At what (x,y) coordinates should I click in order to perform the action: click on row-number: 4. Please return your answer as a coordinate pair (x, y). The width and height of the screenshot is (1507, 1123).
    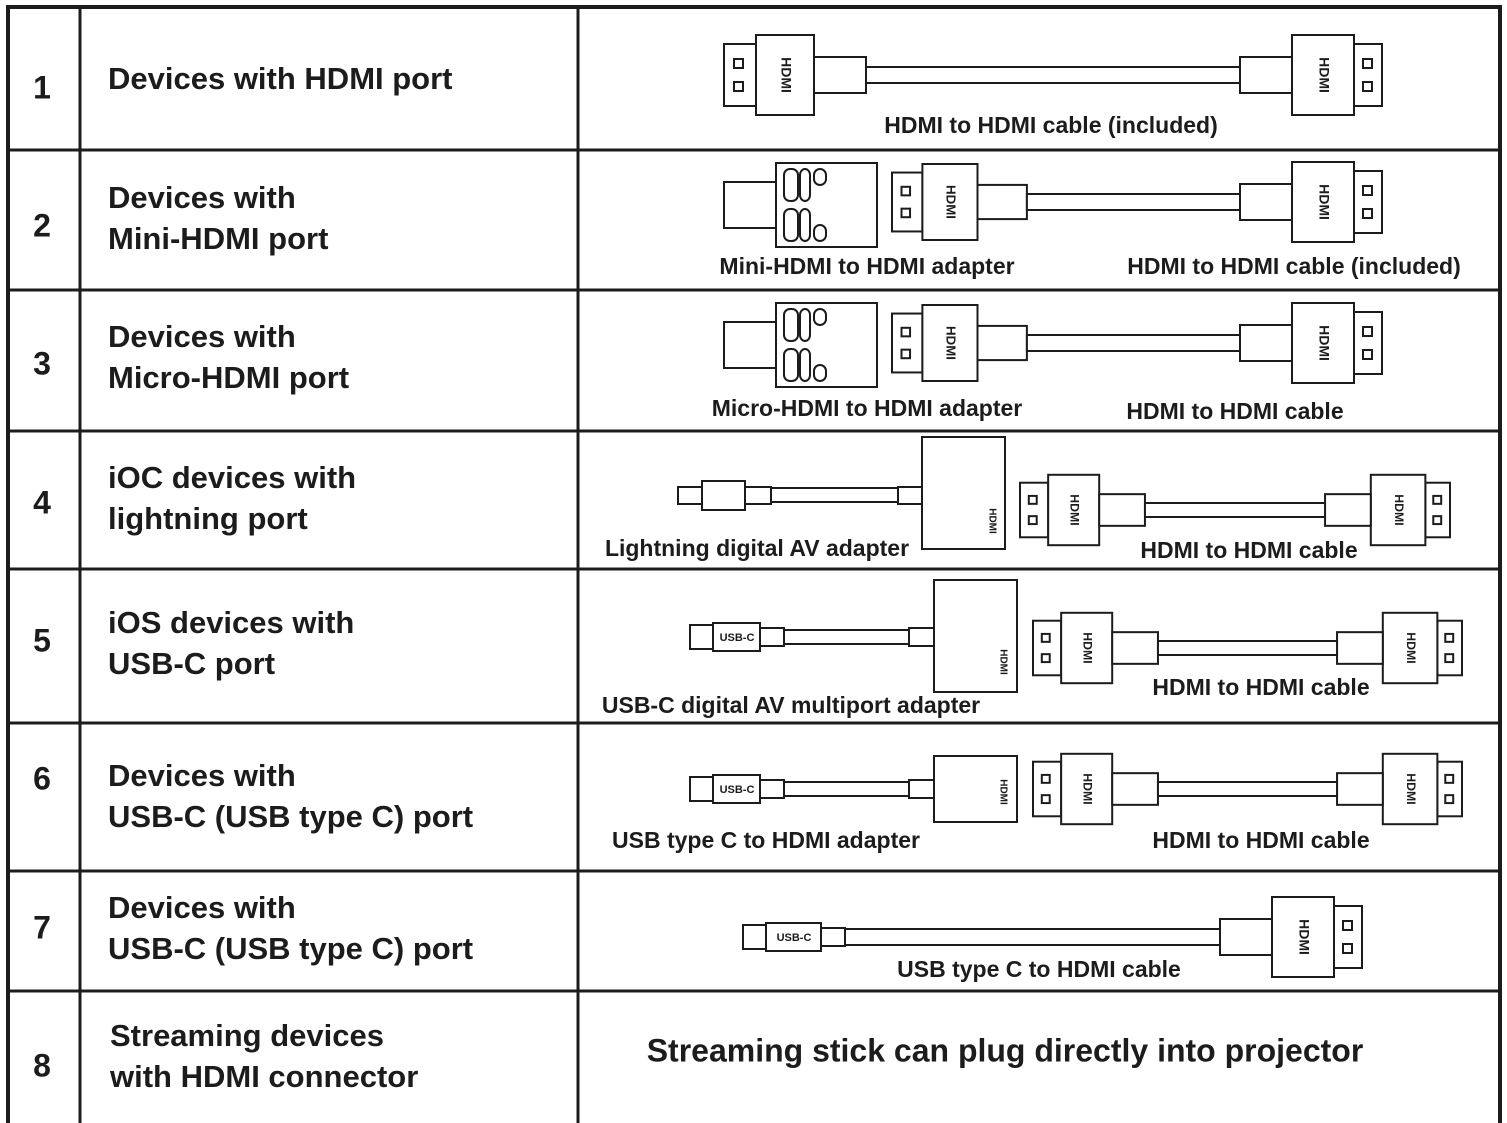
    Looking at the image, I should click on (42, 502).